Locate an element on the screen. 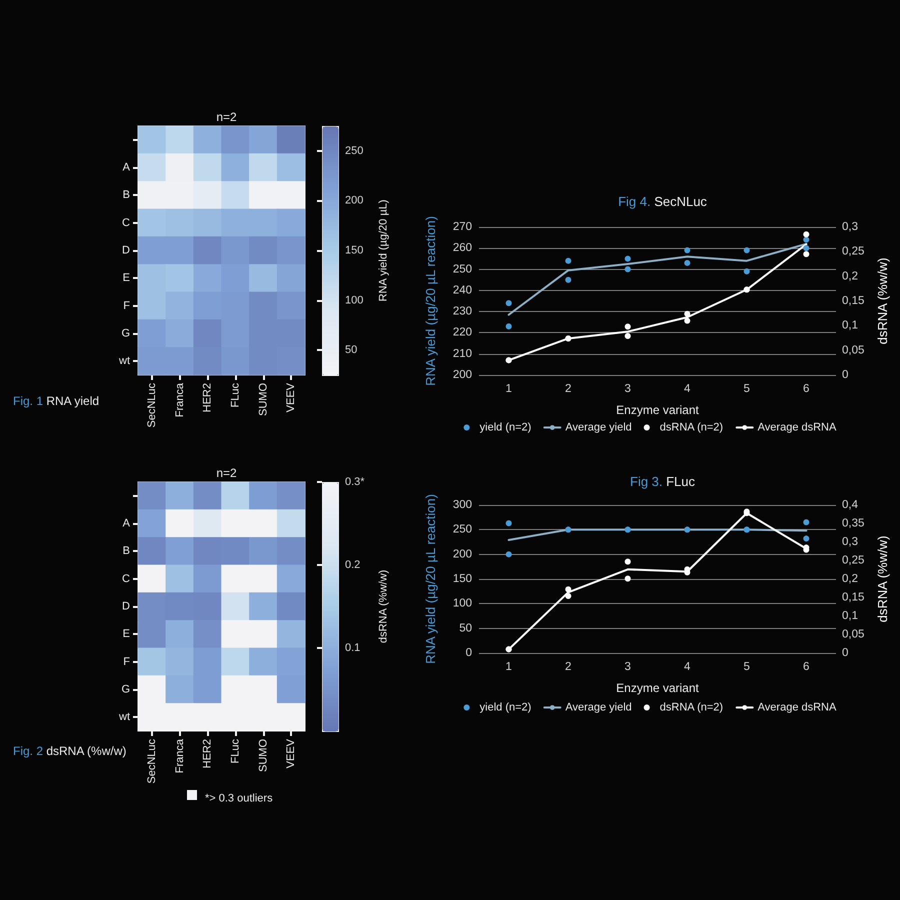  chart-title: Fig 4. SecNLuc is located at coordinates (663, 201).